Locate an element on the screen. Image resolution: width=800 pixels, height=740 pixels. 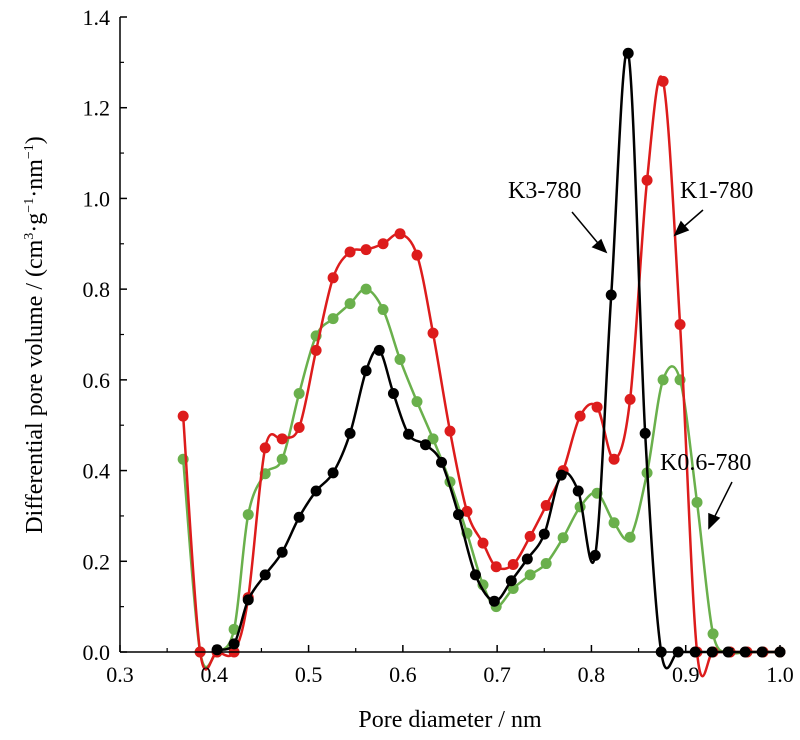
y-tick-label: 0.4 is located at coordinates (97, 471).